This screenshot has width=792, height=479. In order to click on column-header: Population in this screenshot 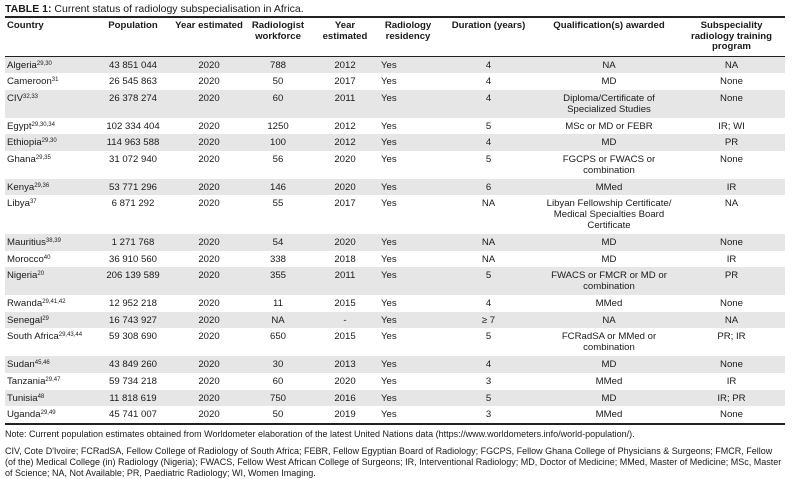, I will do `click(133, 25)`.